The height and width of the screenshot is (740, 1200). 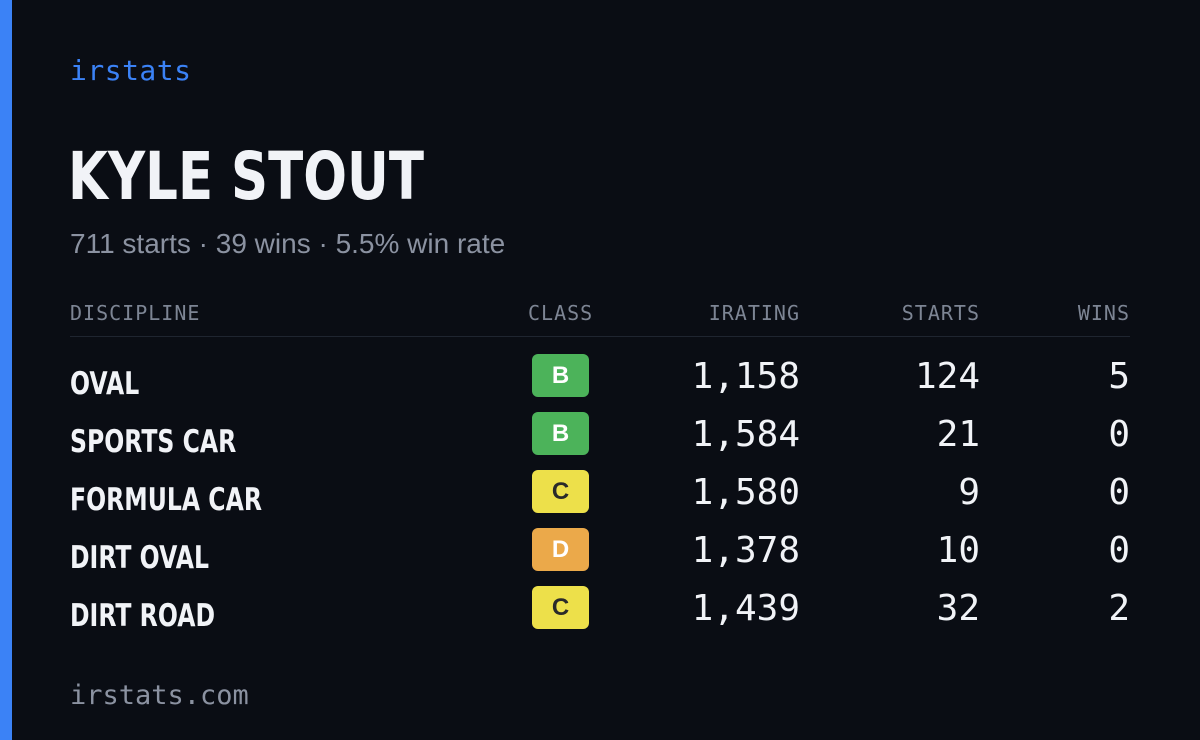 I want to click on wins-value: 2, so click(x=1119, y=608).